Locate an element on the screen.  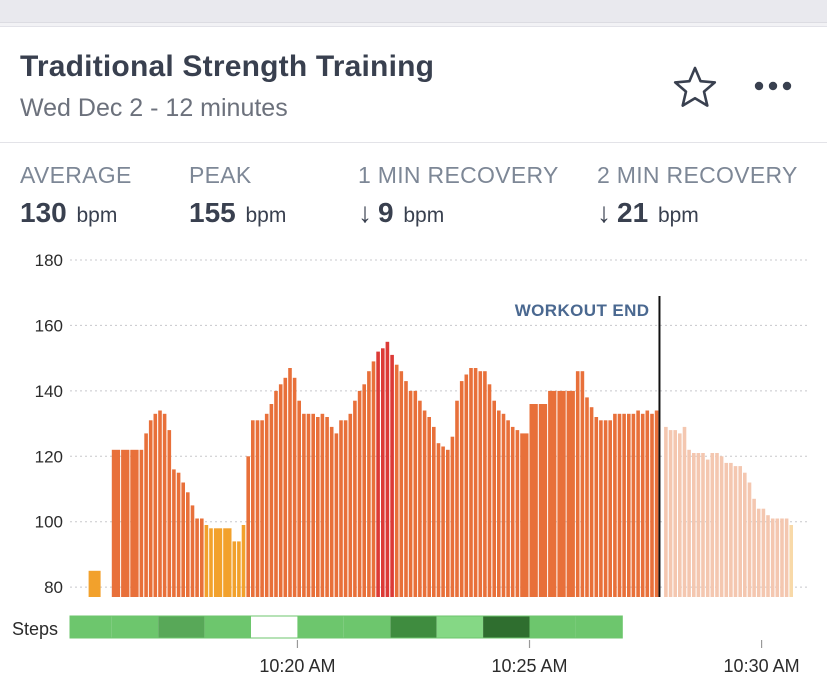
more-dots-icon is located at coordinates (773, 86).